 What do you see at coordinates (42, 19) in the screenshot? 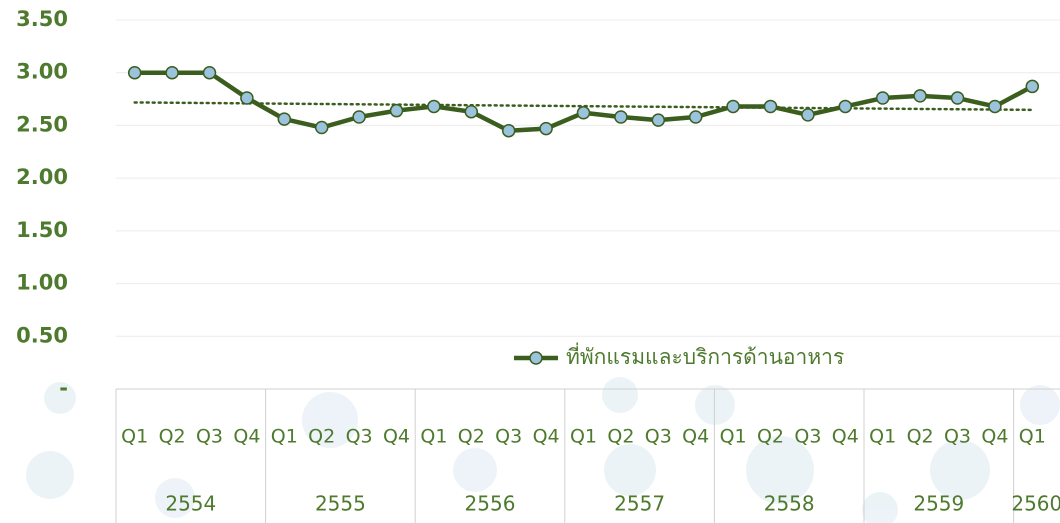
I see `y-tick-label: 3.50` at bounding box center [42, 19].